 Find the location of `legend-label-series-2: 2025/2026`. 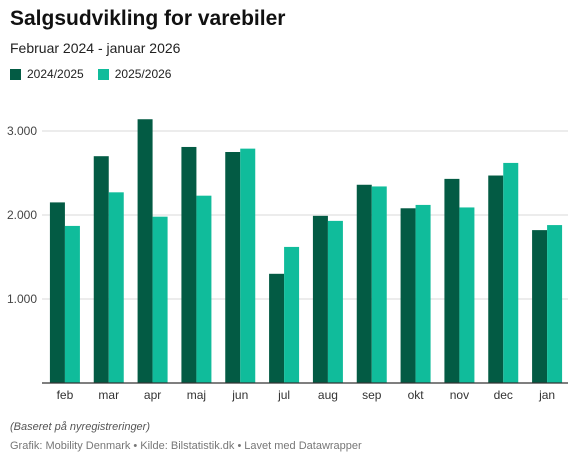

legend-label-series-2: 2025/2026 is located at coordinates (143, 74).